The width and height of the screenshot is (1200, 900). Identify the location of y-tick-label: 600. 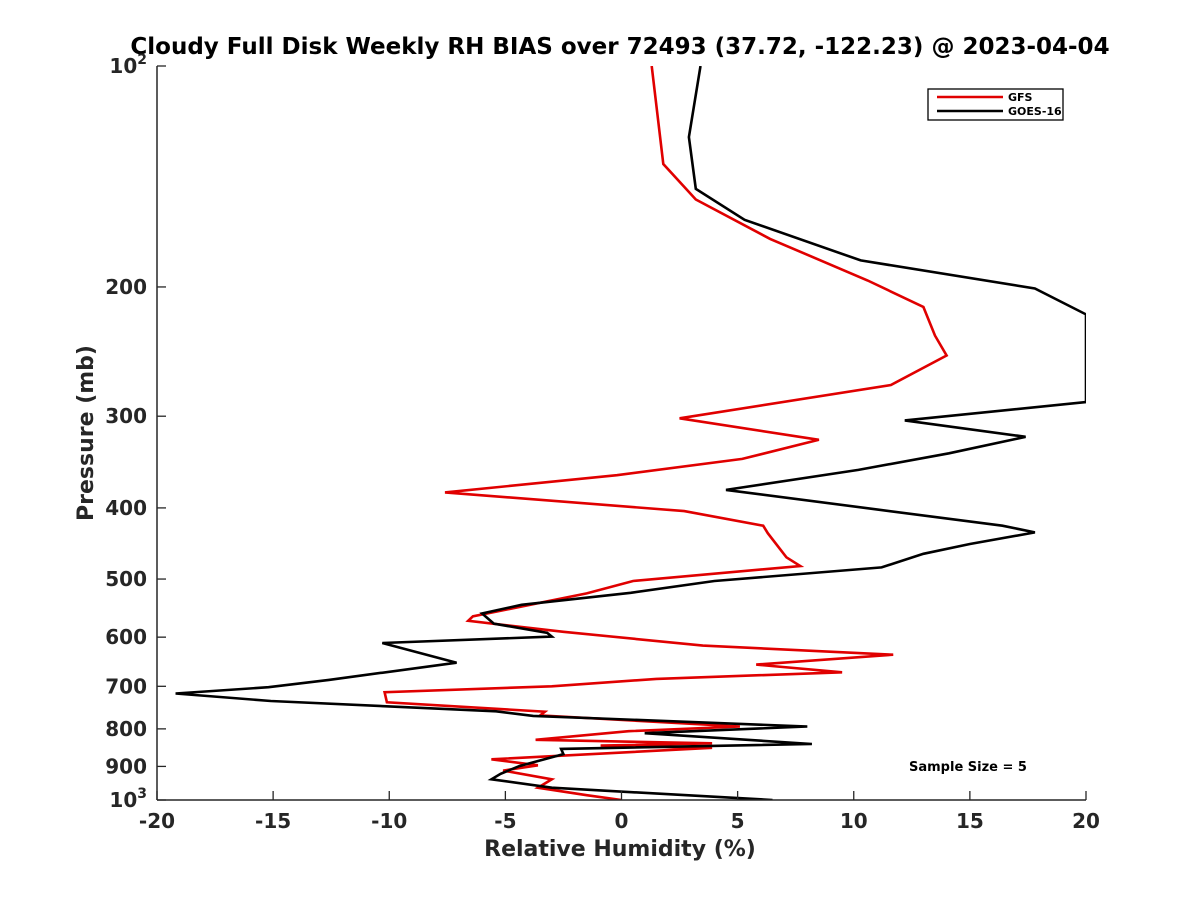
(126, 637).